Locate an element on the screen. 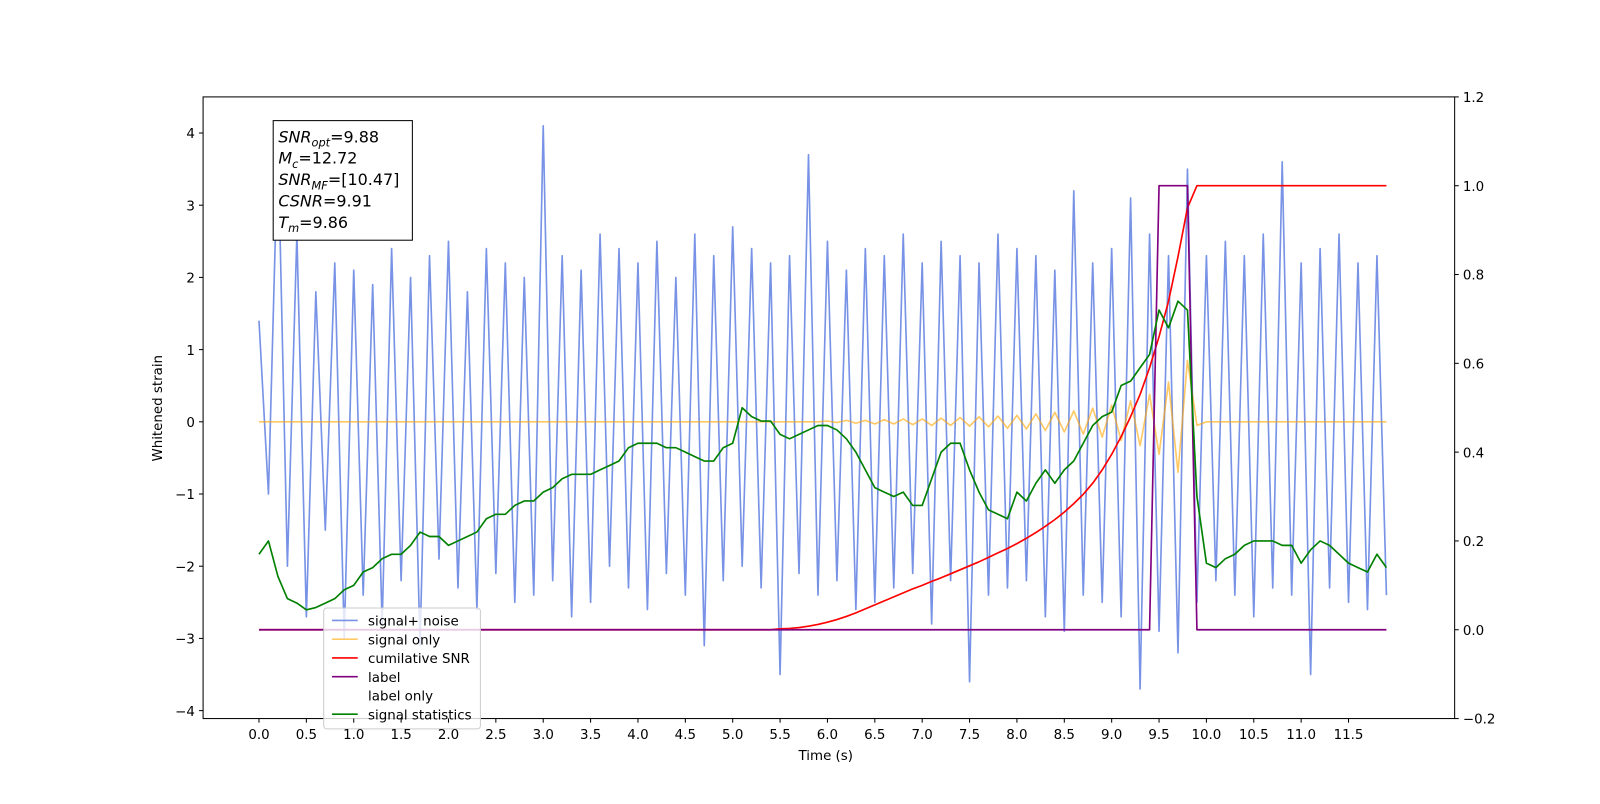  x-tick-label: 9.5 is located at coordinates (1158, 735).